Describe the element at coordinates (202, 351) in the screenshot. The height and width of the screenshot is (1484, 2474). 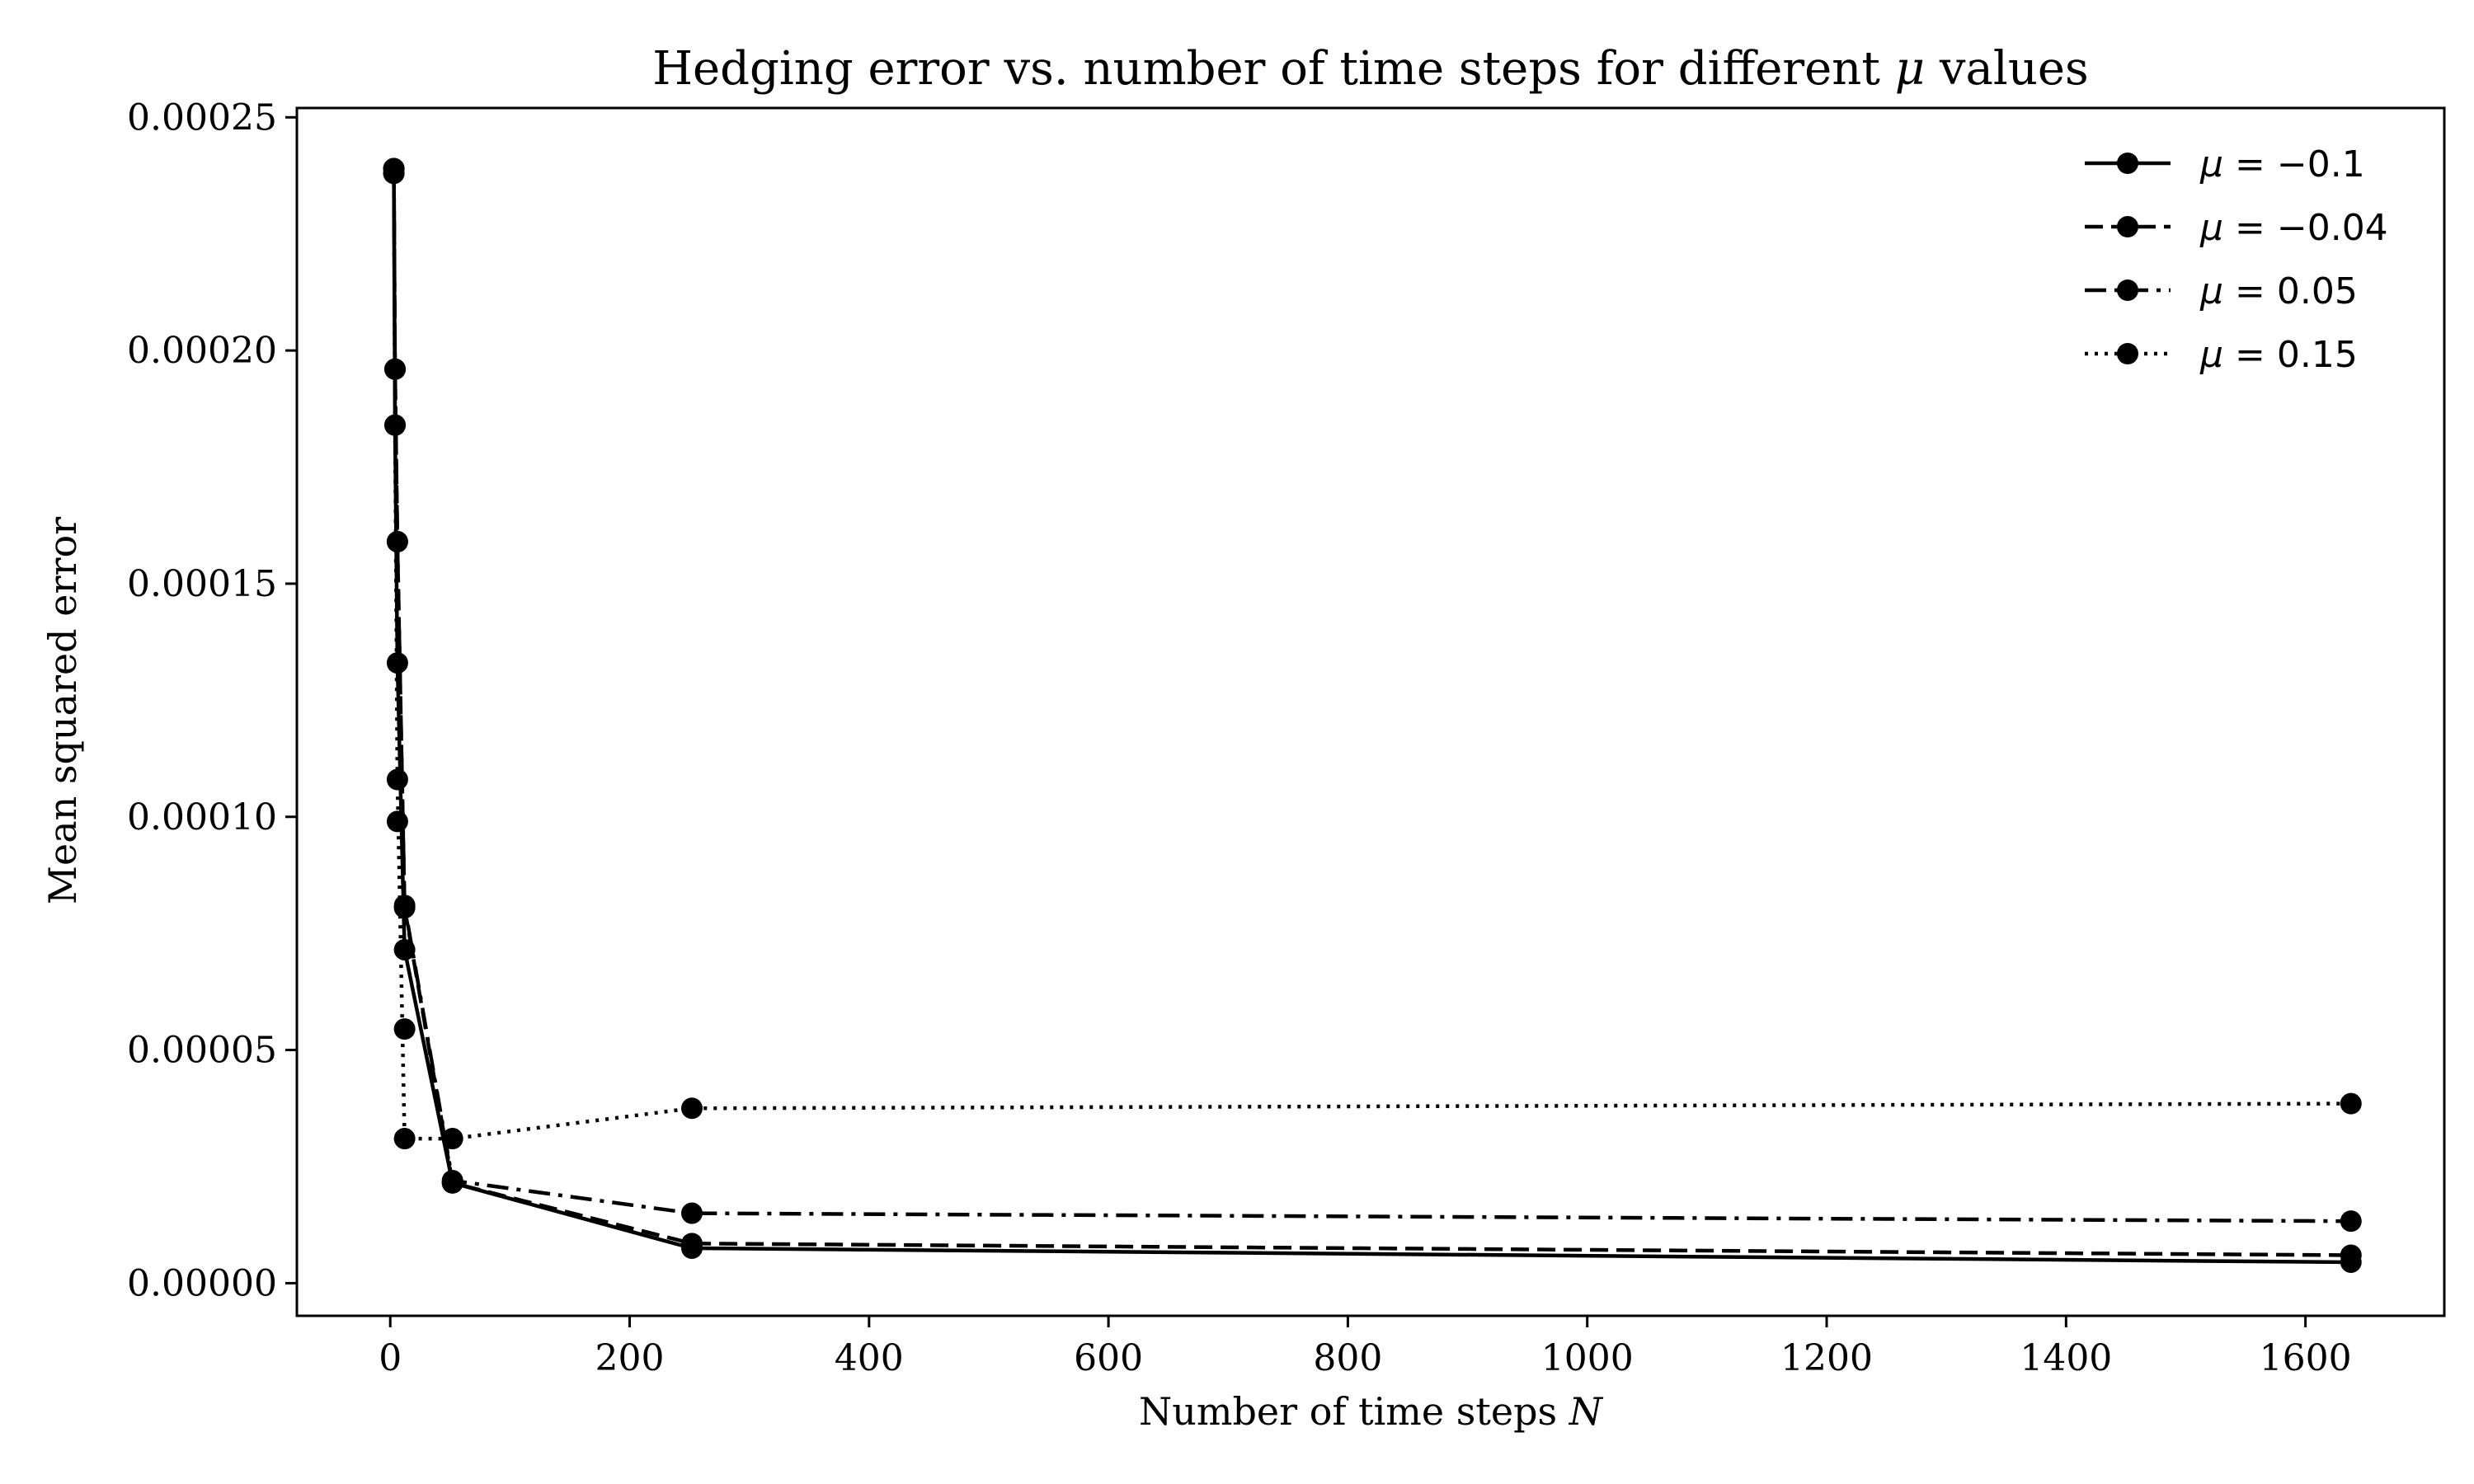
I see `y-tick-label-4: 0.00020` at that location.